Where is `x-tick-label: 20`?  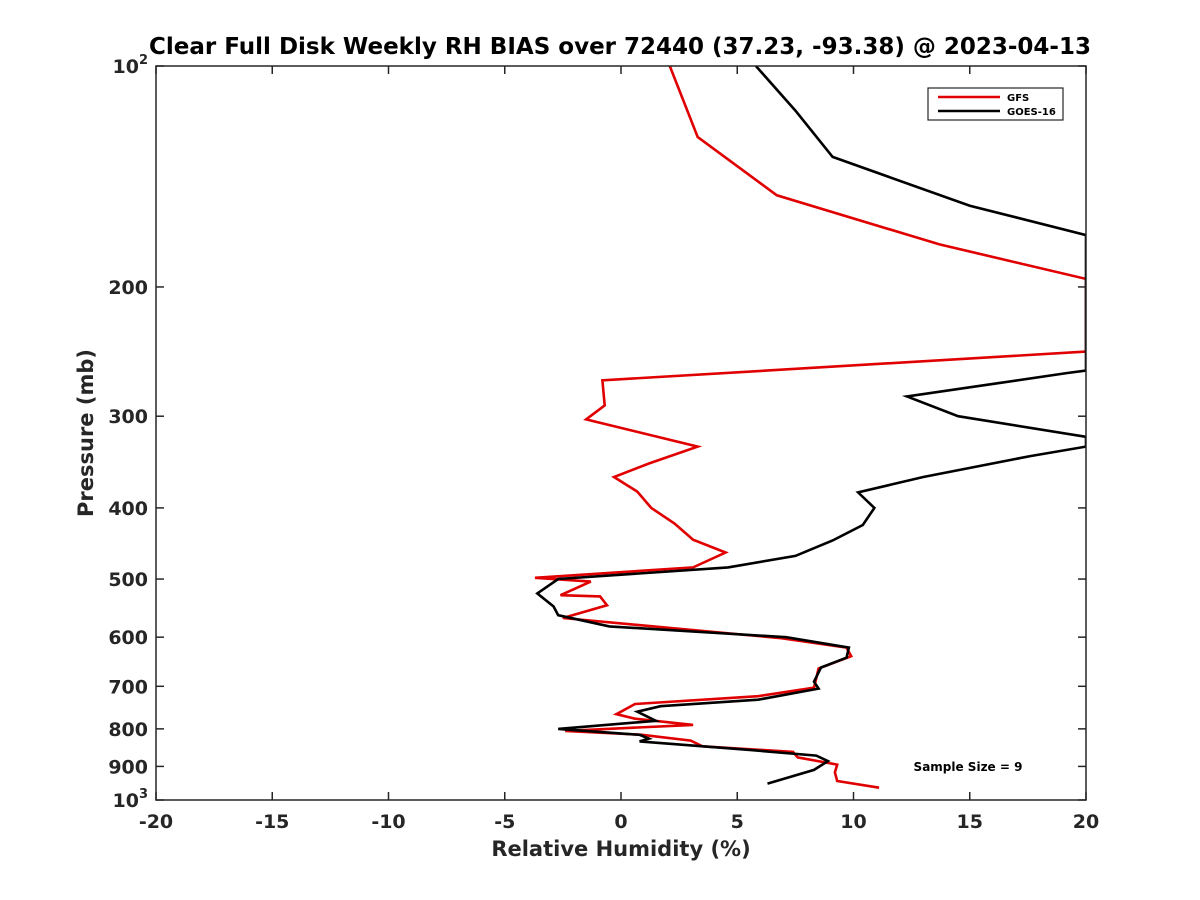
x-tick-label: 20 is located at coordinates (1086, 822).